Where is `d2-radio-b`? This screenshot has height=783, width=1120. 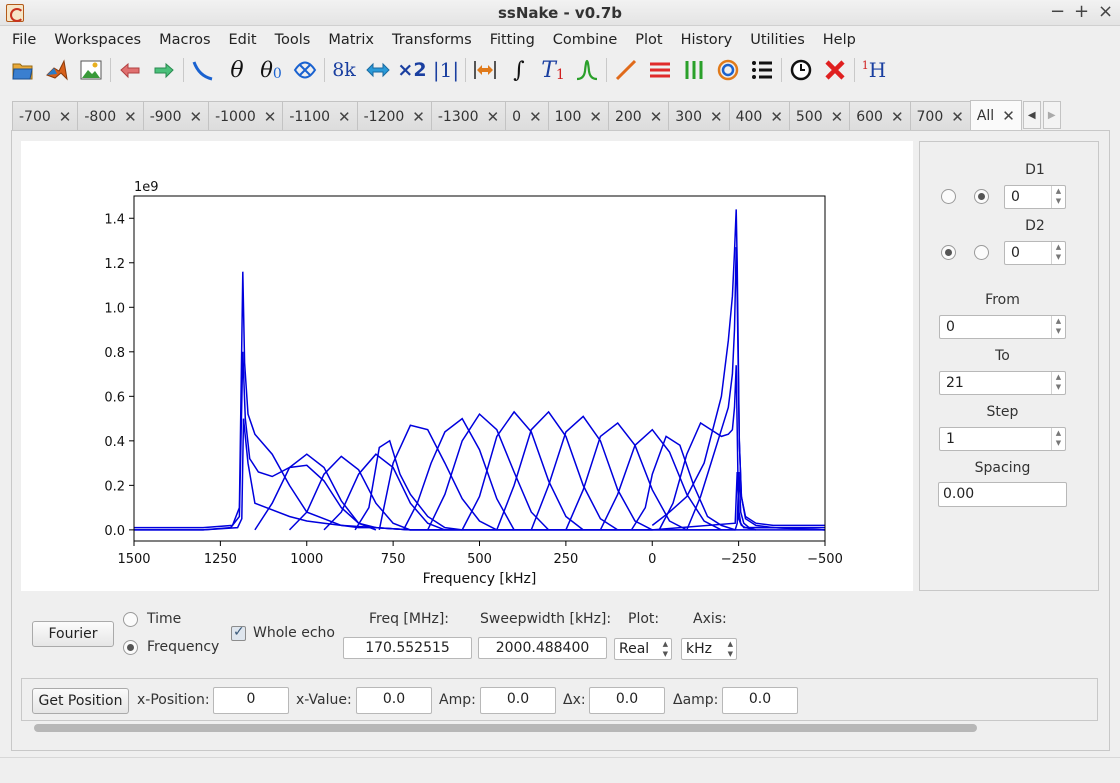 d2-radio-b is located at coordinates (981, 252).